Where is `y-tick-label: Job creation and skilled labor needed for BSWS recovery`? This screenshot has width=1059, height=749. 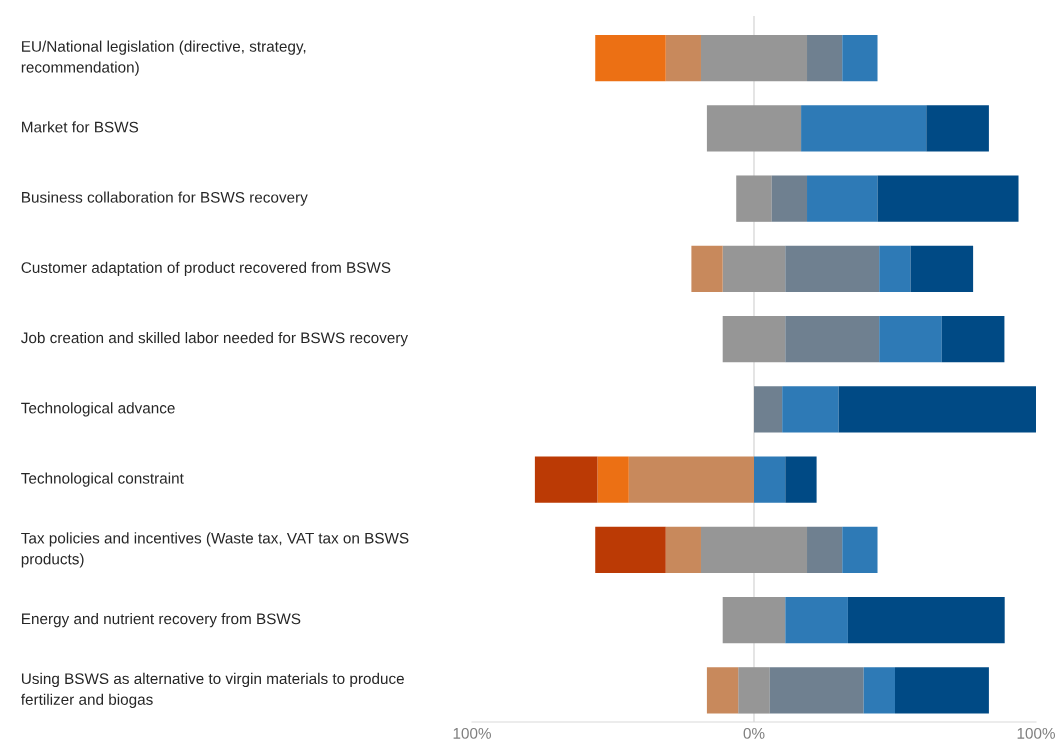 y-tick-label: Job creation and skilled labor needed for BSWS recovery is located at coordinates (215, 339).